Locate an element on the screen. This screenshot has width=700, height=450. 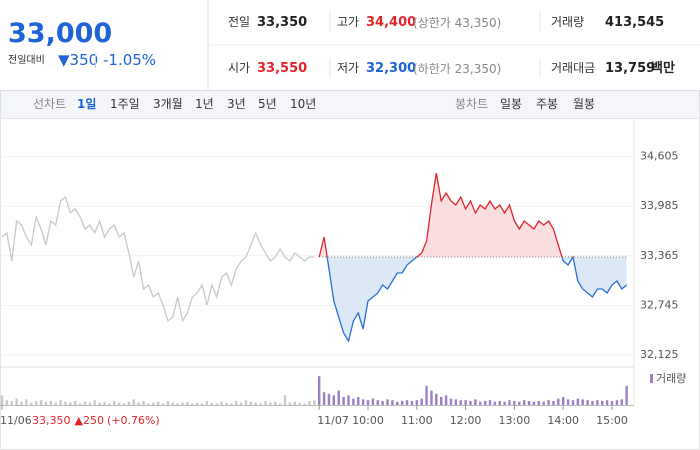
tab: 주봉 is located at coordinates (547, 104).